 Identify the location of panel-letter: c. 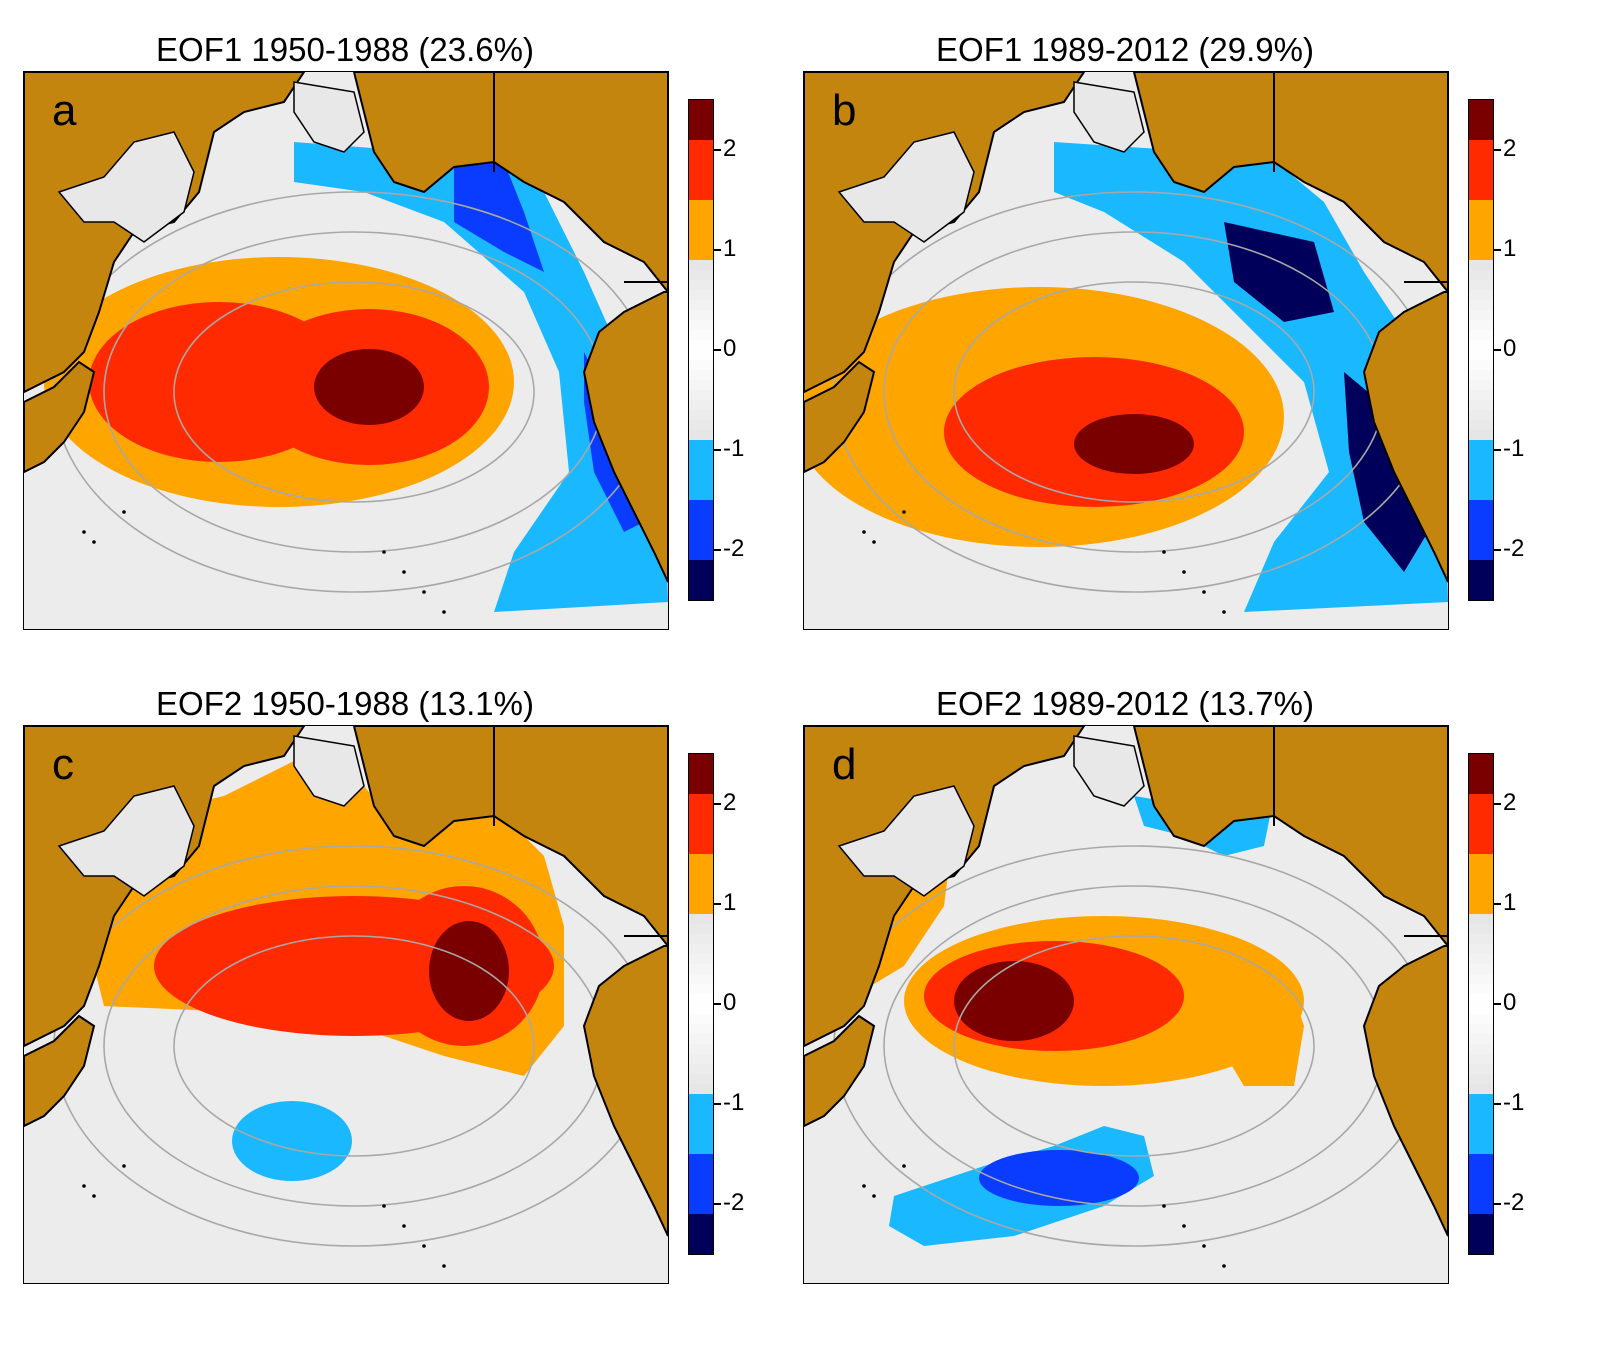
(63, 764).